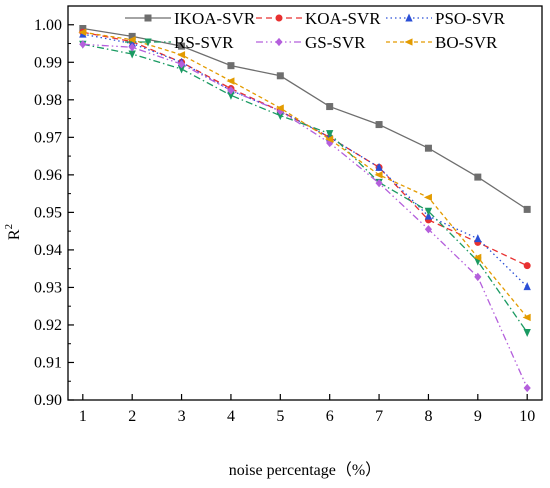 The height and width of the screenshot is (488, 550). Describe the element at coordinates (305, 470) in the screenshot. I see `x-axis-label: noise percentage（%）` at that location.